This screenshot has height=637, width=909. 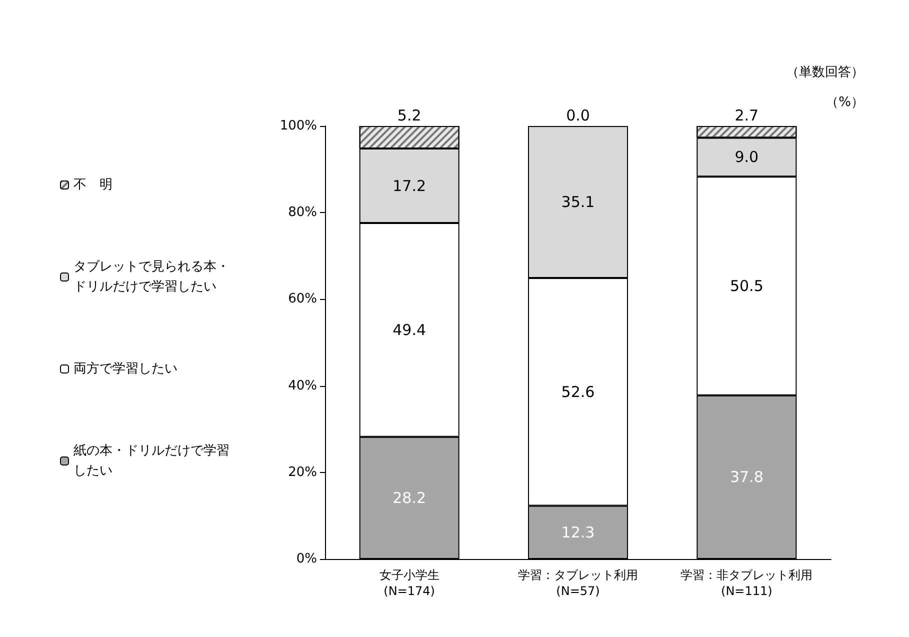 What do you see at coordinates (409, 497) in the screenshot?
I see `data-label: 28.2` at bounding box center [409, 497].